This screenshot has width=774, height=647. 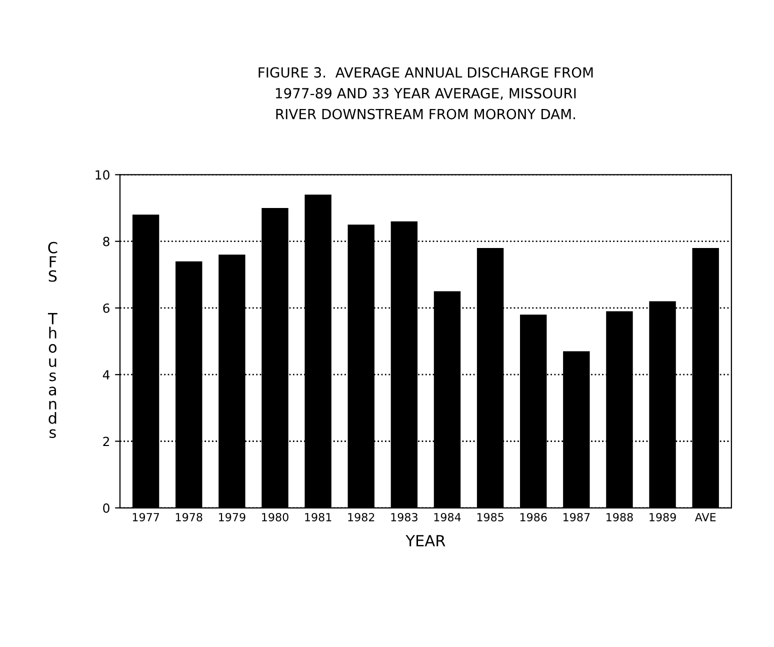 I want to click on x-tick-label: 1982, so click(x=361, y=517).